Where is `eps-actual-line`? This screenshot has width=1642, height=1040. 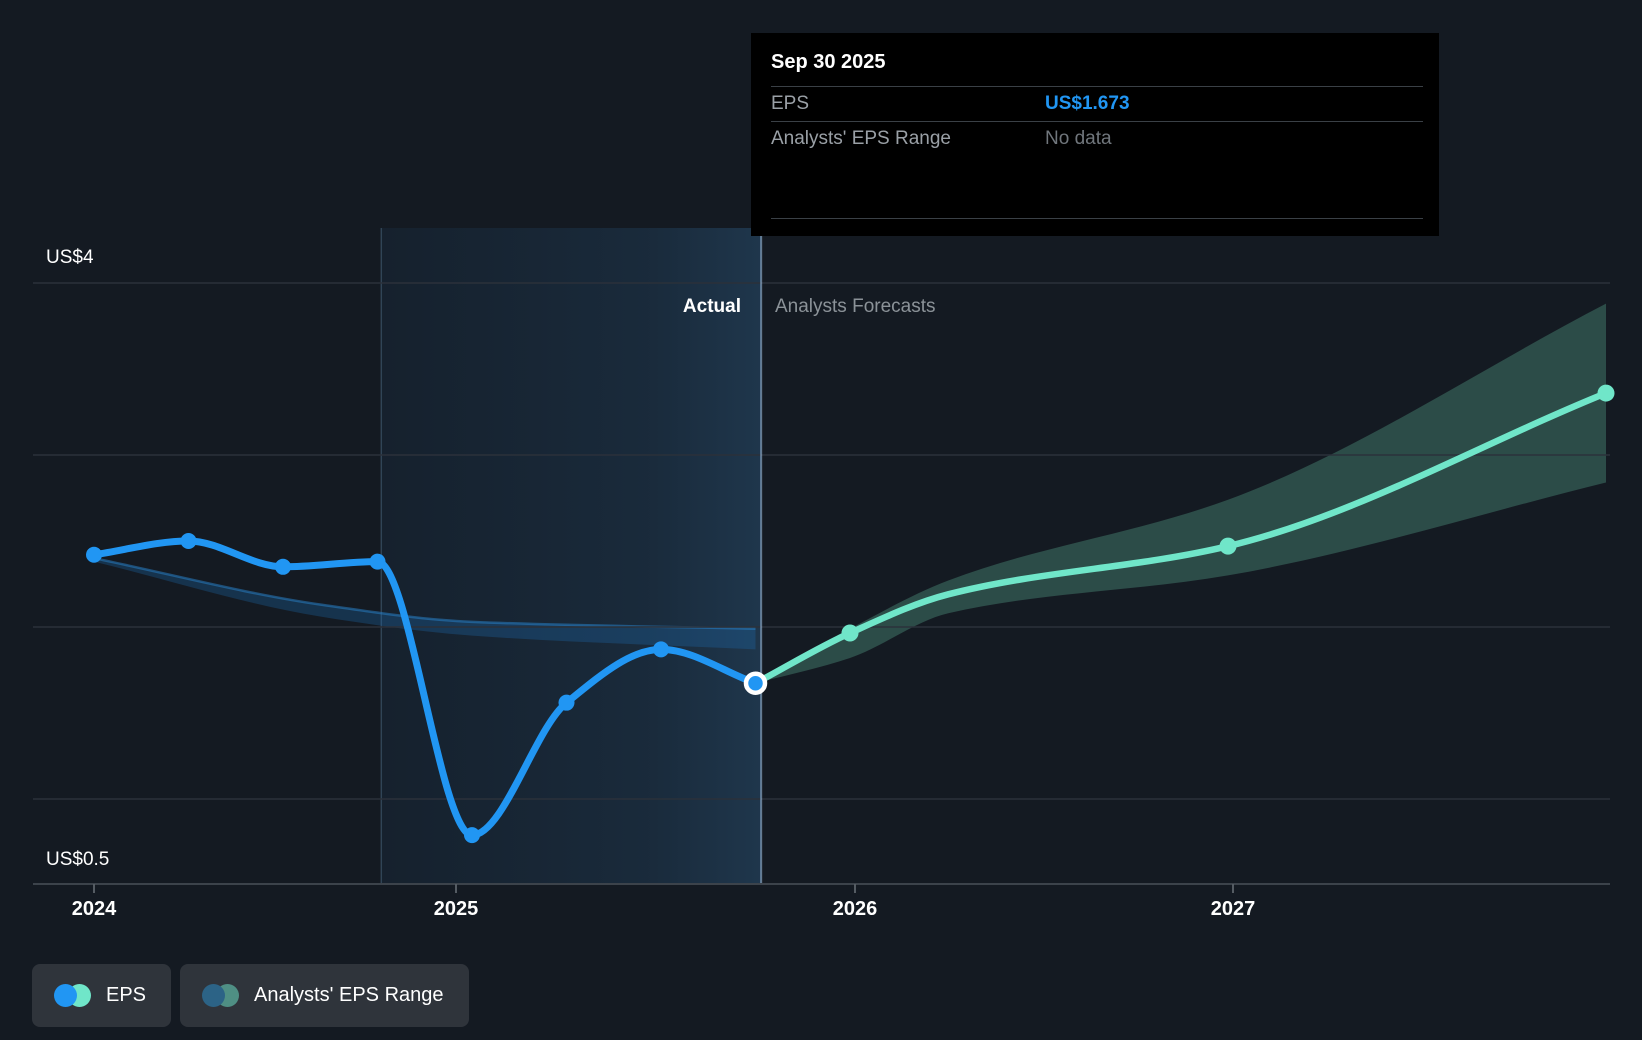
eps-actual-line is located at coordinates (424, 688).